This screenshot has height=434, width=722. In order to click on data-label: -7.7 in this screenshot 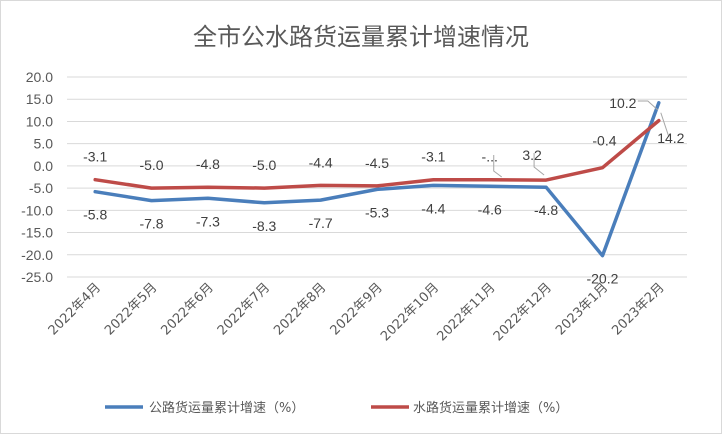, I will do `click(321, 223)`.